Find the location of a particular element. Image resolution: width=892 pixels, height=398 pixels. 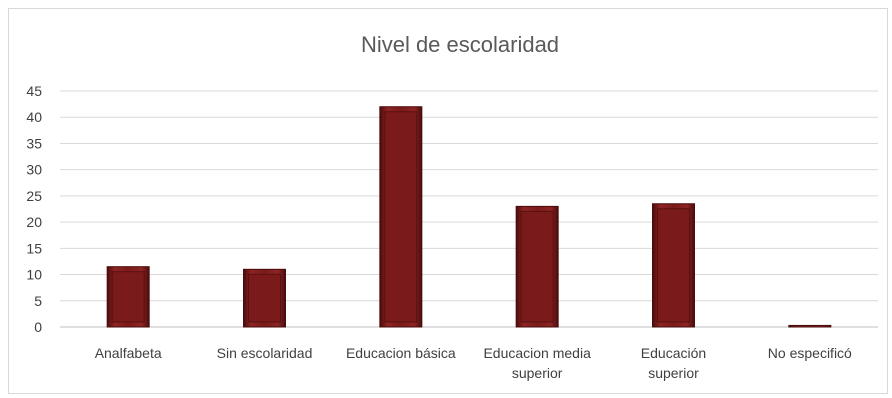

y-axis-ticks: 0 5 10 15 20 25 30 35 40 45 is located at coordinates (34, 209).